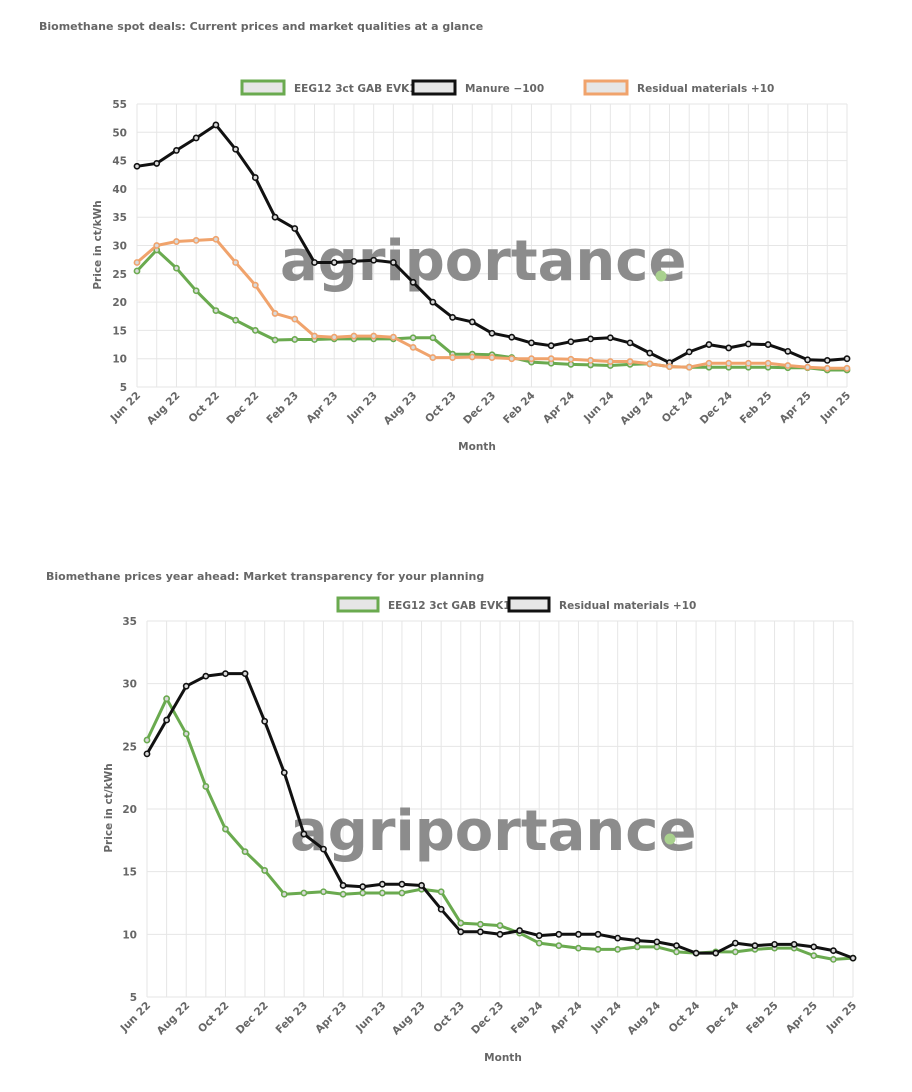 The width and height of the screenshot is (912, 1092). What do you see at coordinates (477, 87) in the screenshot?
I see `legend-item-manure-100: Manure −100` at bounding box center [477, 87].